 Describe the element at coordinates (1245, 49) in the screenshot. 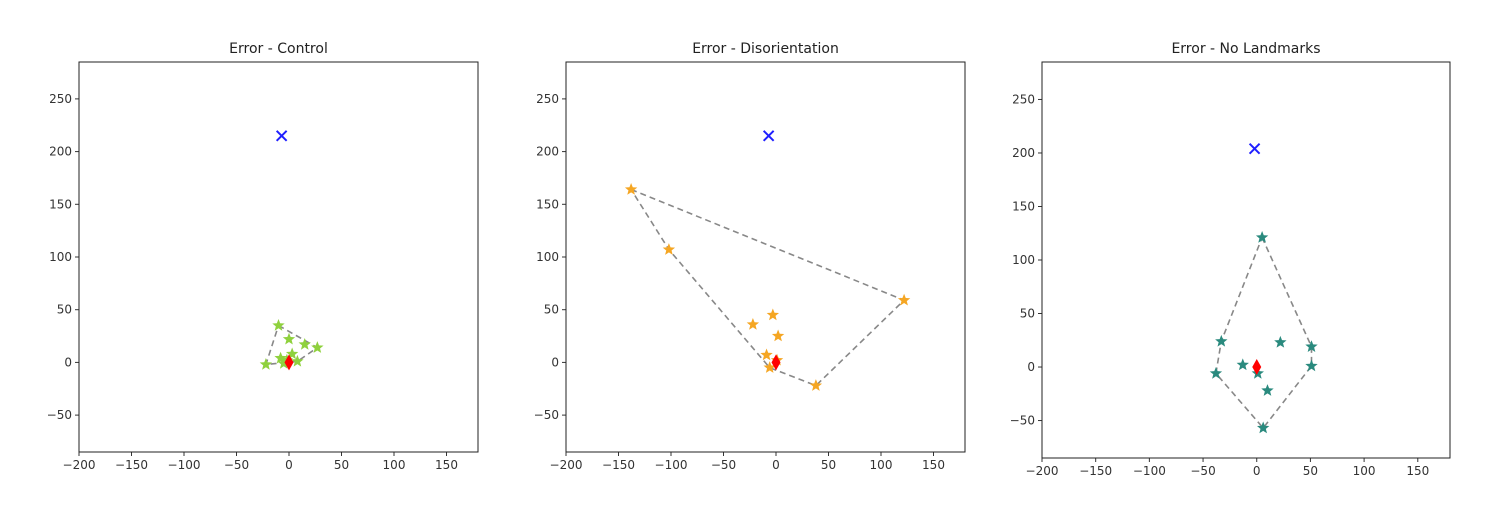

I see `chart-title: Error - No Landmarks` at that location.